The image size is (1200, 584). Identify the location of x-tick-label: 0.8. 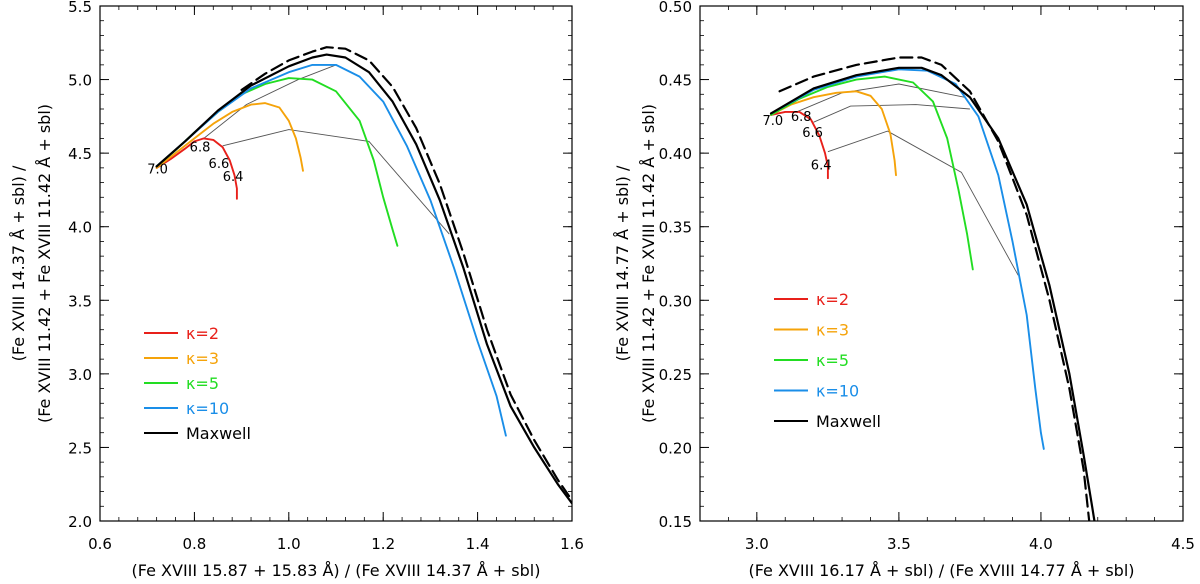
(194, 544).